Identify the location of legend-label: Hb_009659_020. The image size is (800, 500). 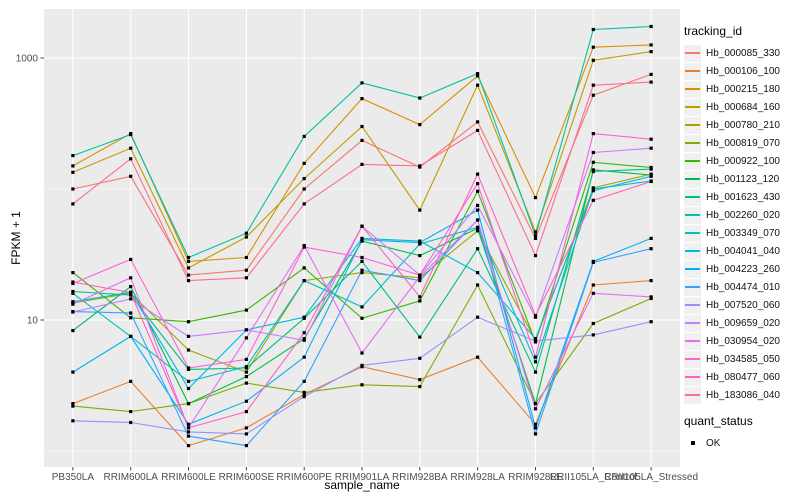
(743, 323).